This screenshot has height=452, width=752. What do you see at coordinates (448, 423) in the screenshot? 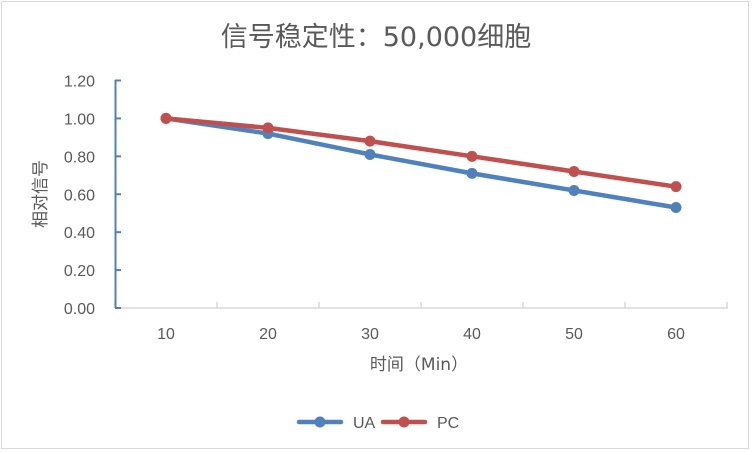
I see `legend-label: PC` at bounding box center [448, 423].